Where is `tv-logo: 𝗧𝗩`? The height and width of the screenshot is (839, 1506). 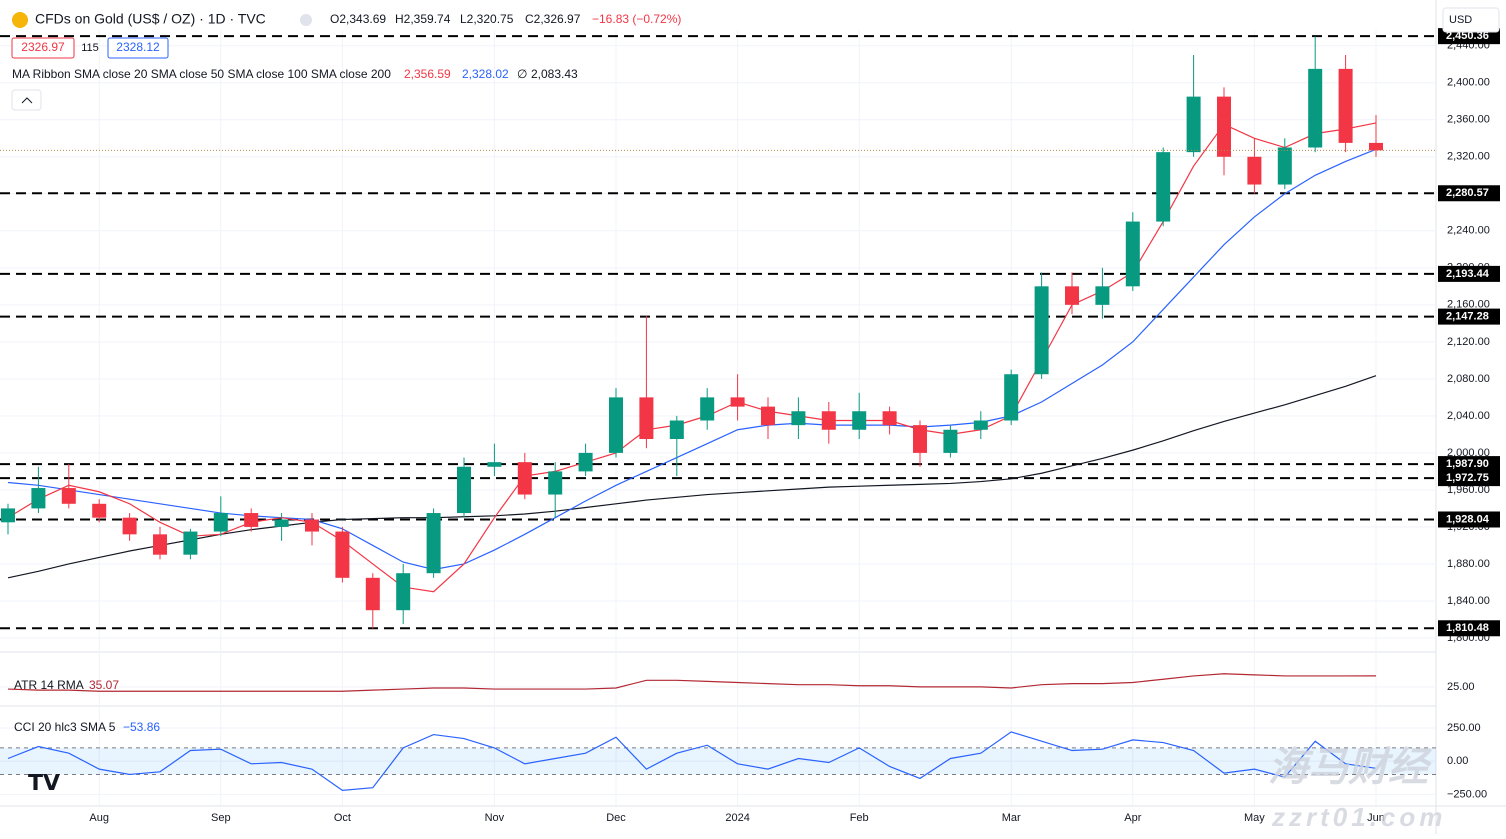
tv-logo: 𝗧𝗩 is located at coordinates (44, 782).